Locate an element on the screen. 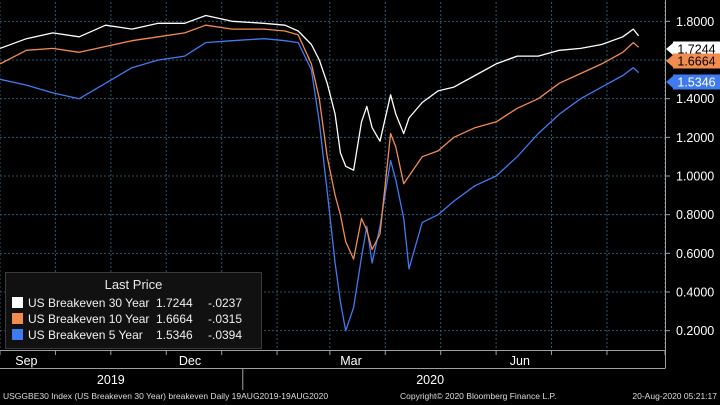  y-tick-label: 1.2000 is located at coordinates (695, 138).